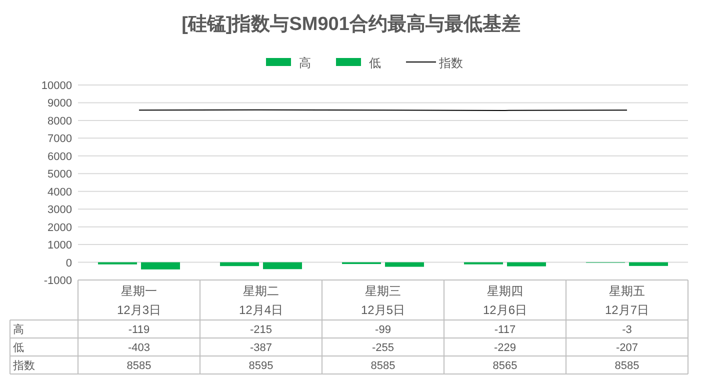 This screenshot has width=702, height=386. I want to click on data-label: -119, so click(139, 330).